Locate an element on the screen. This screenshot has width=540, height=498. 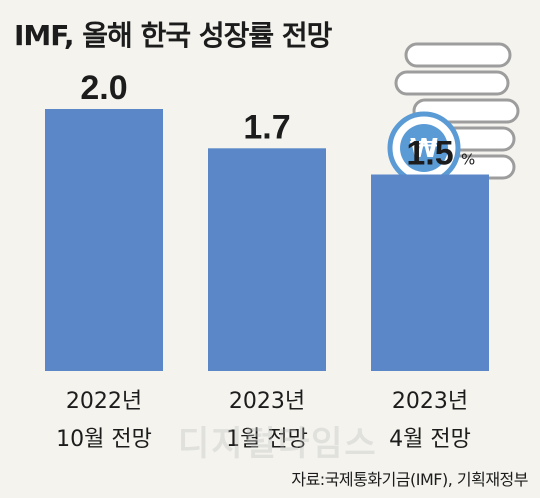
watermark: 디지털타임스 is located at coordinates (278, 444).